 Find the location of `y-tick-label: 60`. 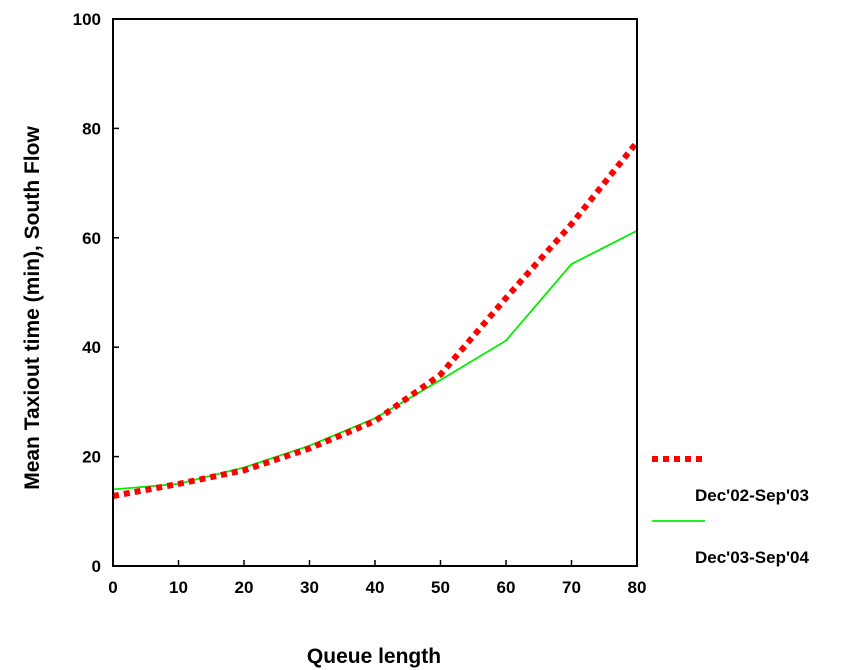

y-tick-label: 60 is located at coordinates (91, 238).